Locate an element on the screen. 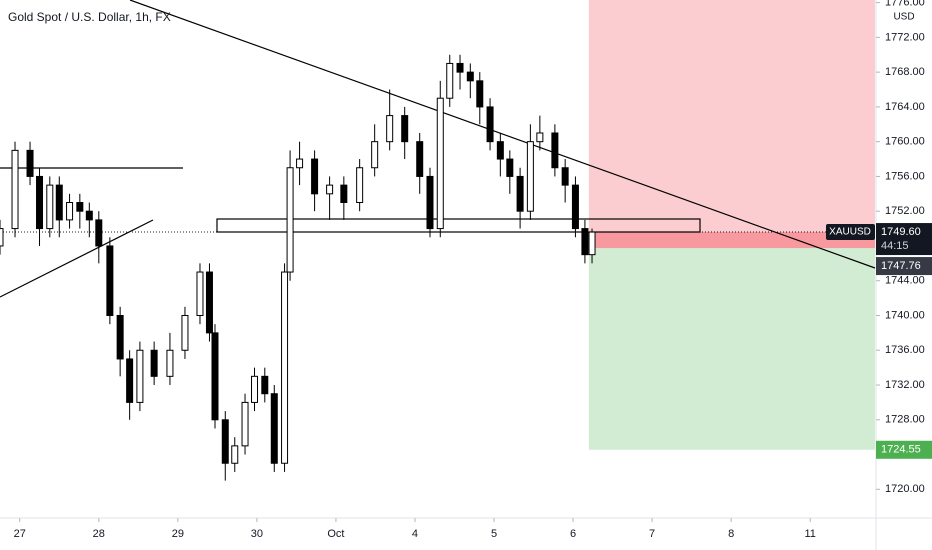  y-tick-label: 1760.00 is located at coordinates (905, 142).